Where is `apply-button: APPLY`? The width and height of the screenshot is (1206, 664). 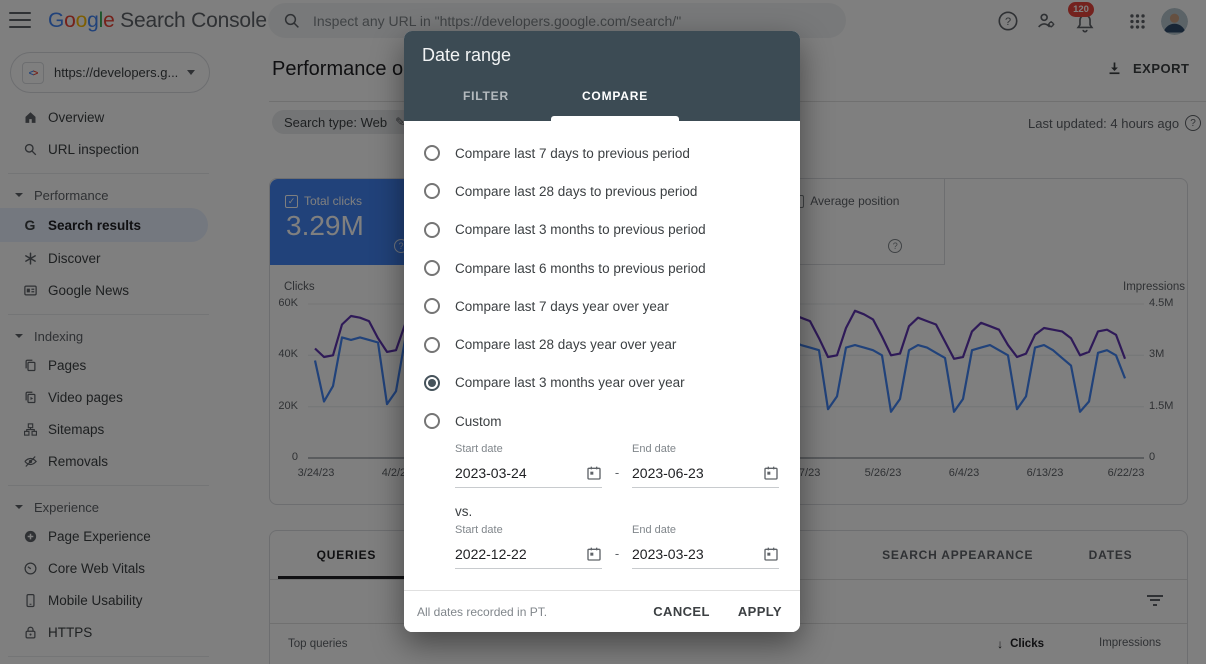
apply-button: APPLY is located at coordinates (759, 611).